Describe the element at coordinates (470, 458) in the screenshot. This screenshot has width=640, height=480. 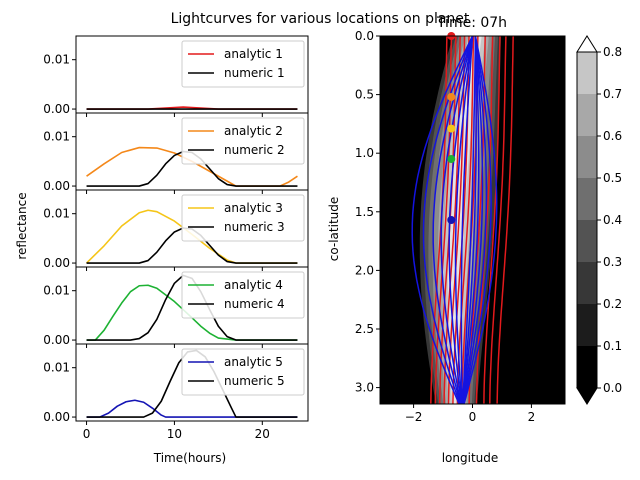
I see `map-x-axis-label: longitude` at that location.